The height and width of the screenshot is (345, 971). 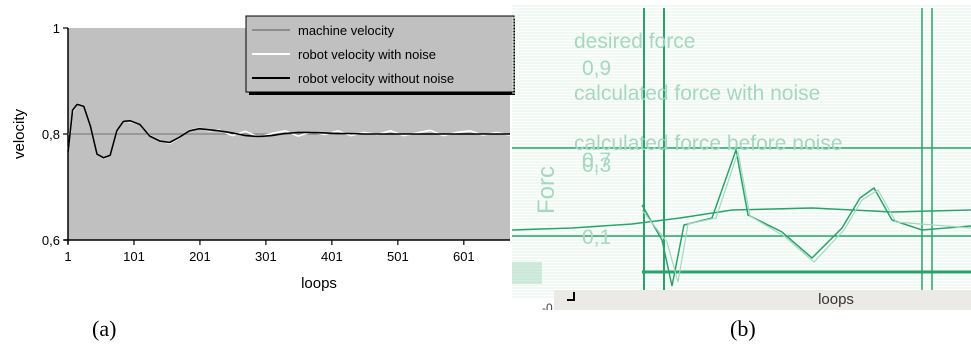 I want to click on x-tick-label: 501, so click(x=398, y=256).